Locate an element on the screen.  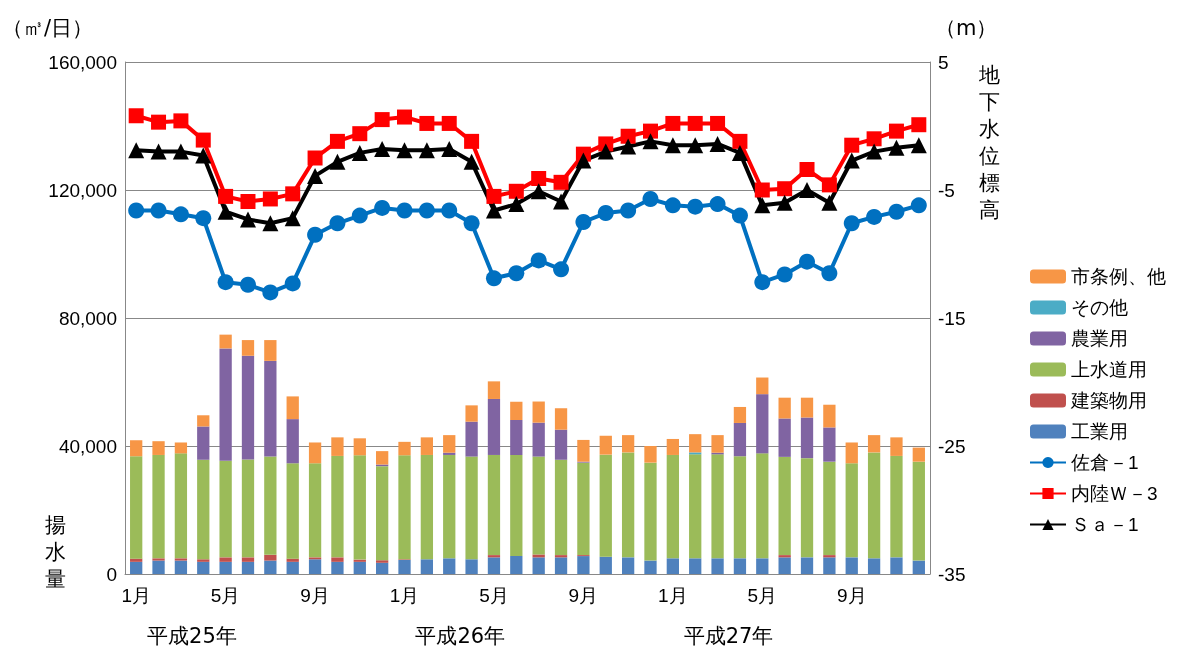
legend-label: 市条例、他 is located at coordinates (1118, 276).